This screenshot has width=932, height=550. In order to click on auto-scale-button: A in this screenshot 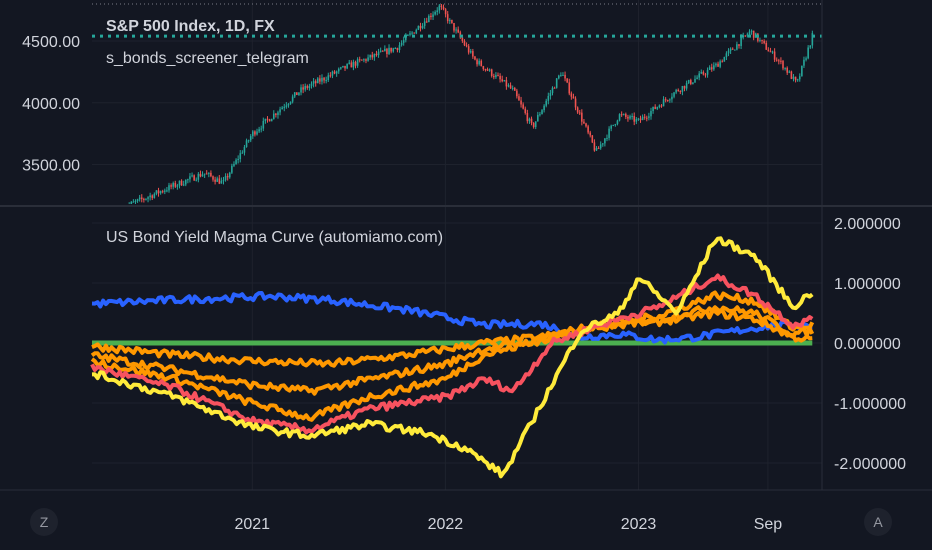, I will do `click(878, 522)`.